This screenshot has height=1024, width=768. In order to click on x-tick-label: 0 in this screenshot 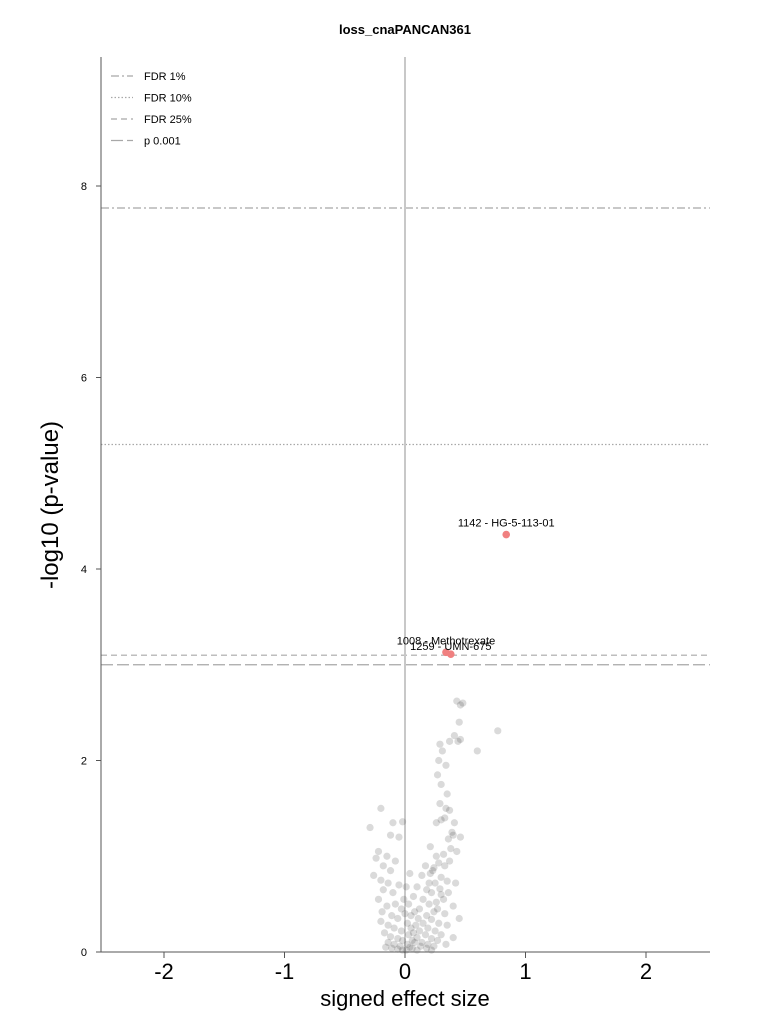, I will do `click(405, 971)`.